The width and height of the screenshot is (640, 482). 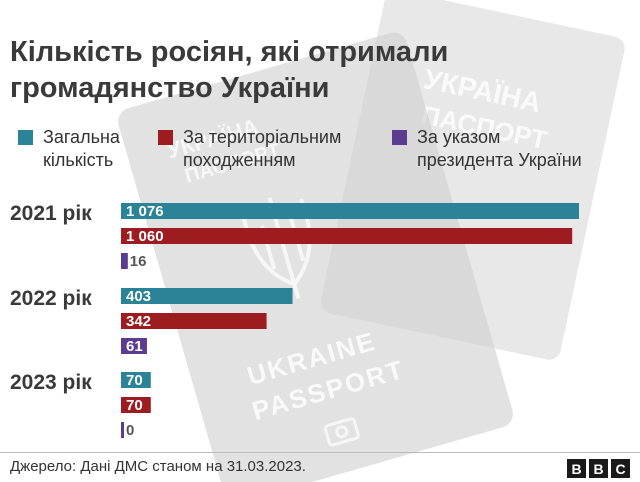 What do you see at coordinates (51, 382) in the screenshot?
I see `category-label-2023: 2023 рік` at bounding box center [51, 382].